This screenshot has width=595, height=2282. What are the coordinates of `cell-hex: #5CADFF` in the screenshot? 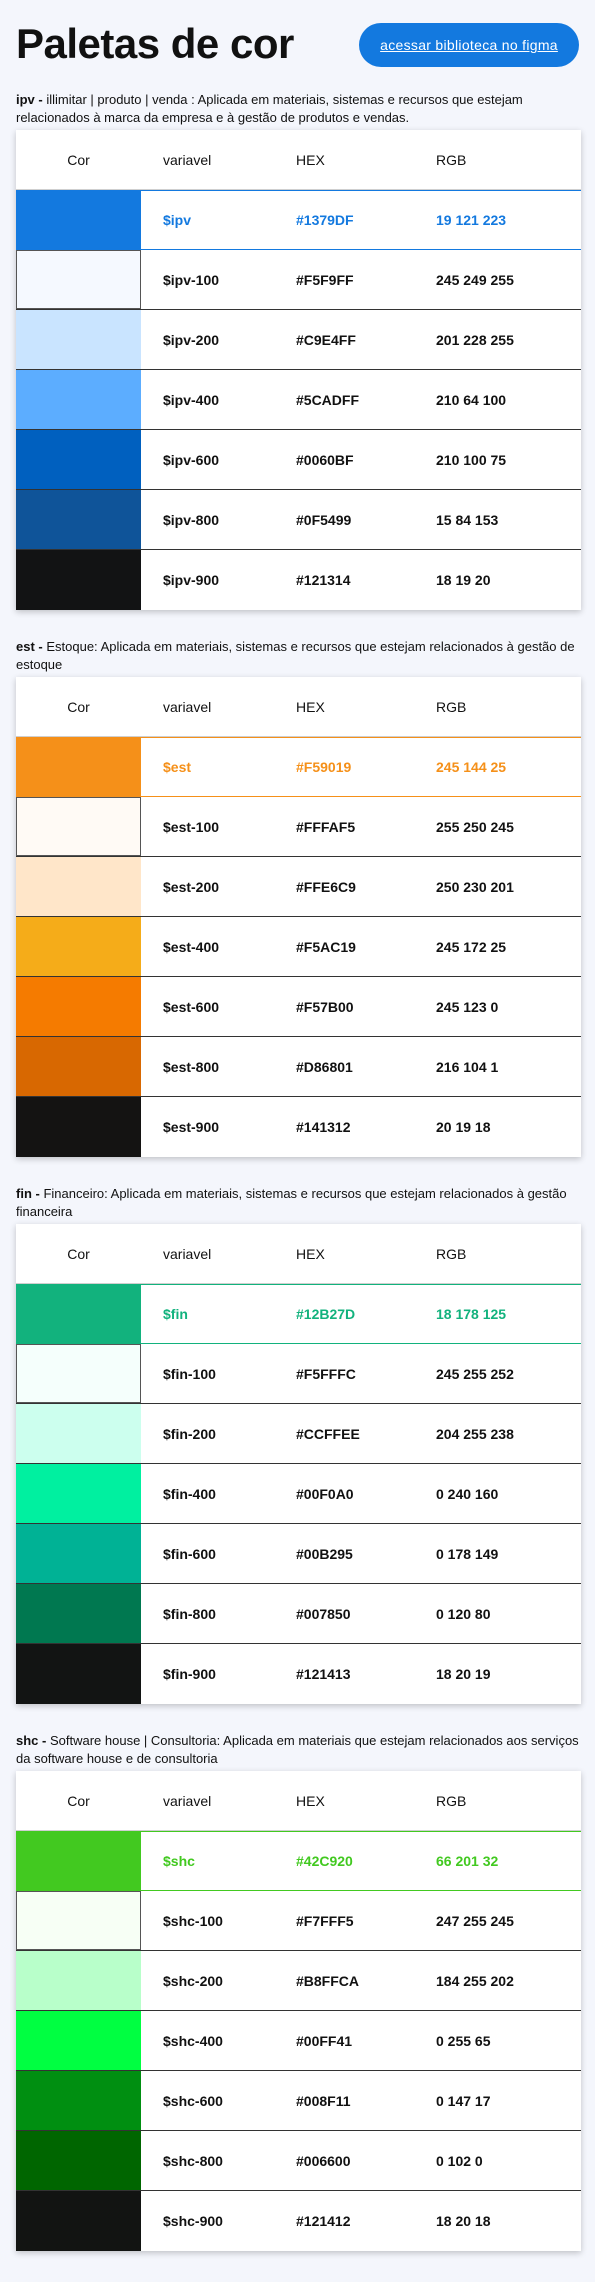 It's located at (328, 399).